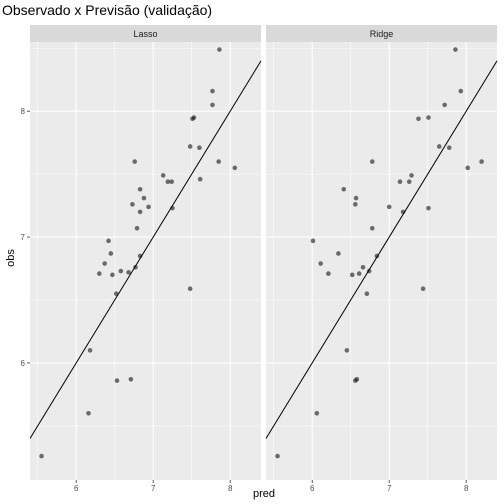 This screenshot has height=504, width=504. What do you see at coordinates (23, 237) in the screenshot?
I see `y-tick-label: 7` at bounding box center [23, 237].